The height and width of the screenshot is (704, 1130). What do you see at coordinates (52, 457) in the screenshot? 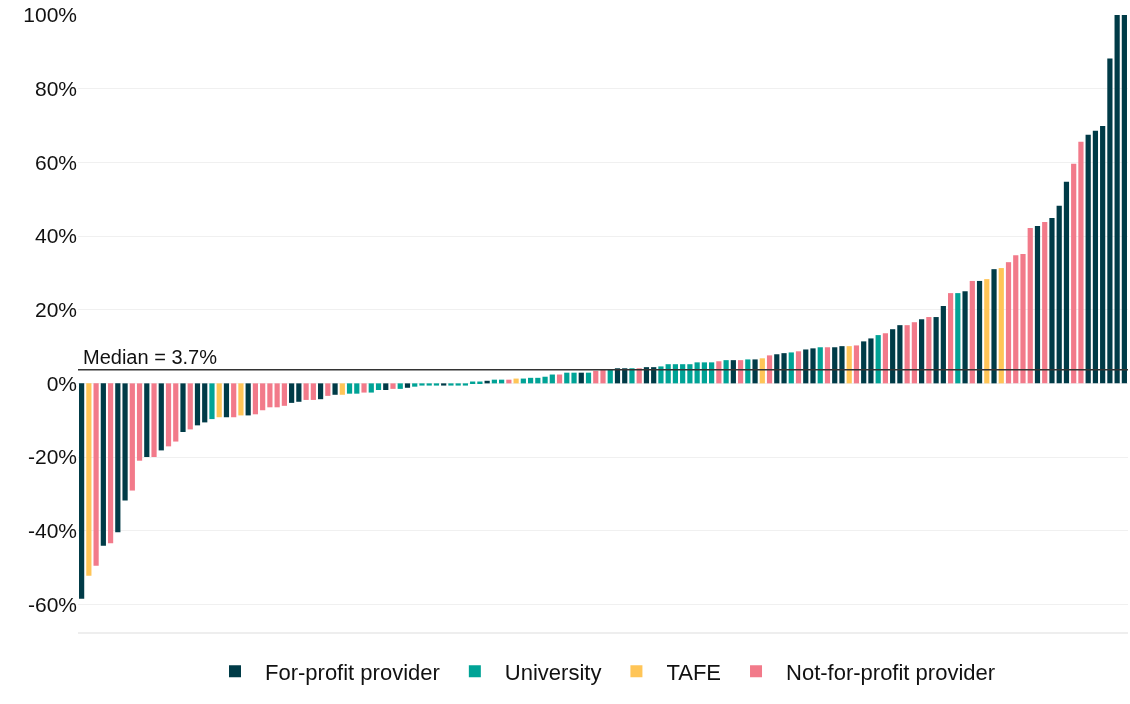
I see `y-tick-label: -20%` at bounding box center [52, 457].